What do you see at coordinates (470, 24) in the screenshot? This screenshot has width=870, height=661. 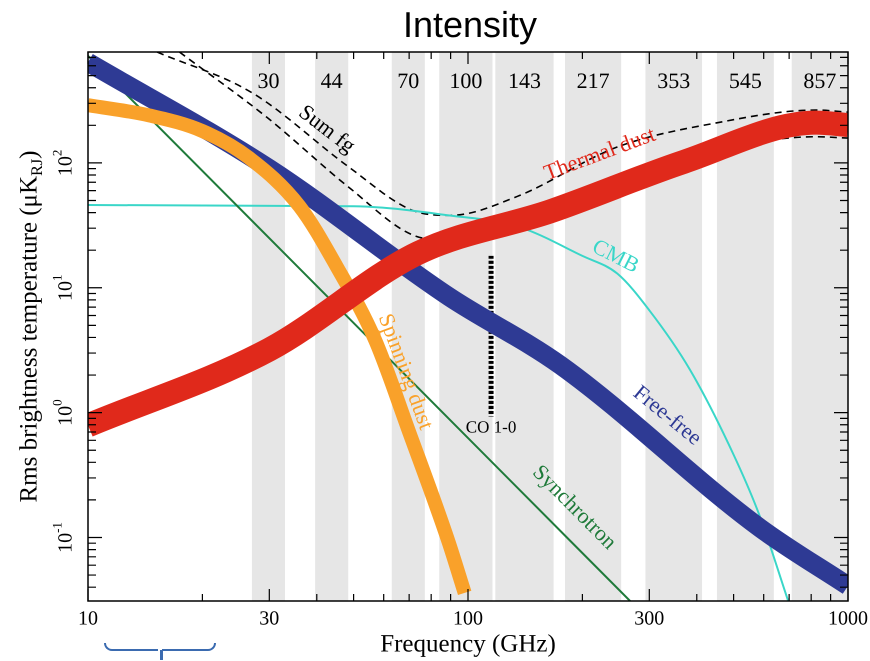 I see `chart-title: Intensity` at bounding box center [470, 24].